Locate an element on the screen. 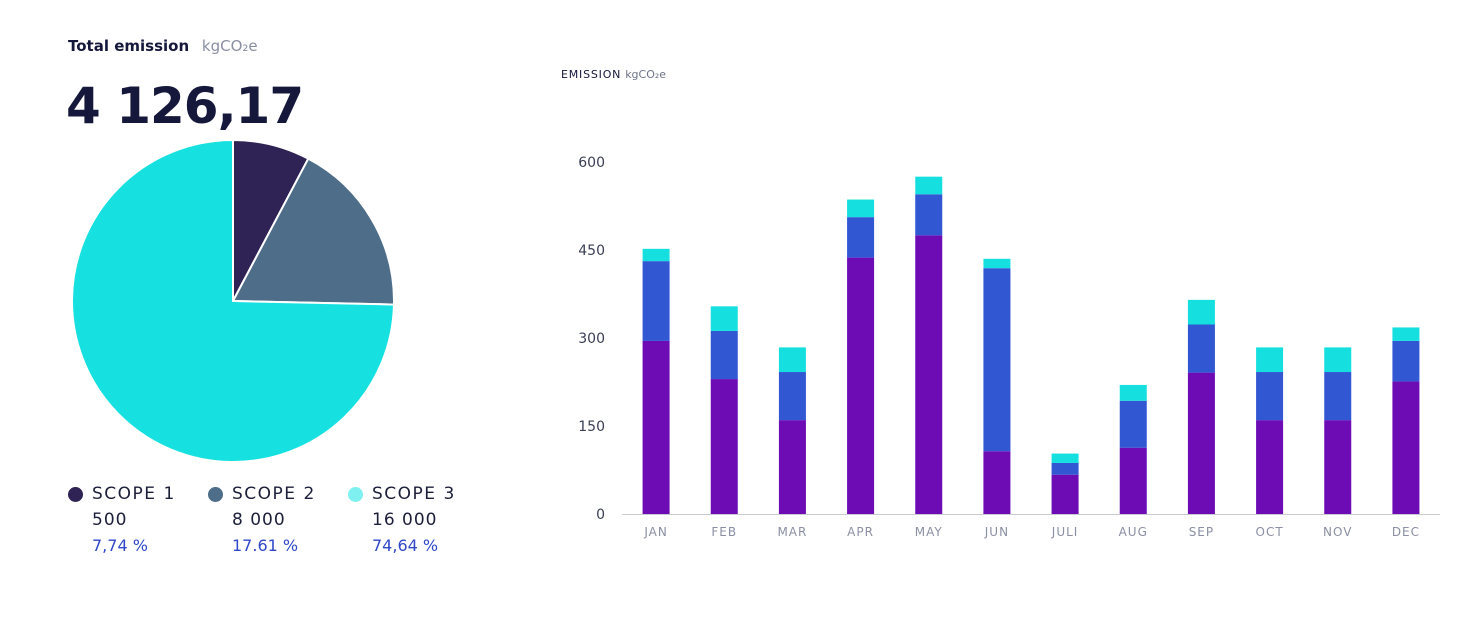 This screenshot has width=1478, height=632. legend-scope-3: SCOPE 3 16 000 74,64 % is located at coordinates (423, 519).